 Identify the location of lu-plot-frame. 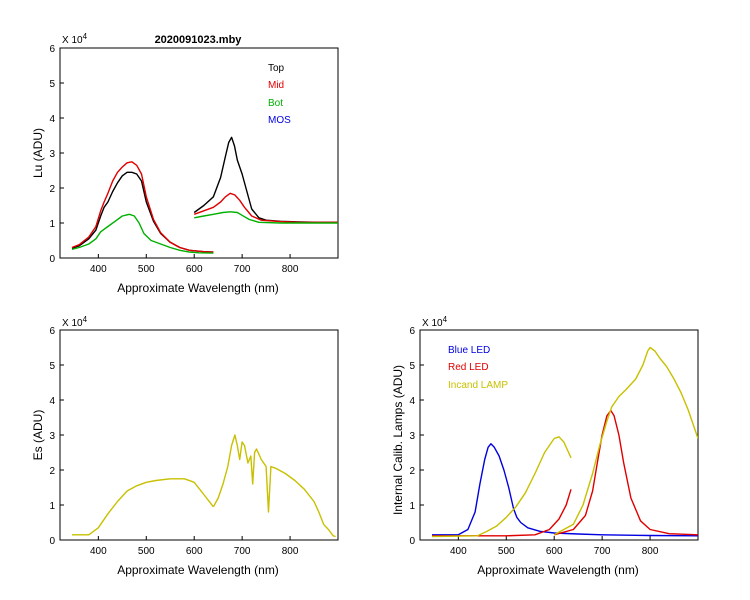
(199, 153).